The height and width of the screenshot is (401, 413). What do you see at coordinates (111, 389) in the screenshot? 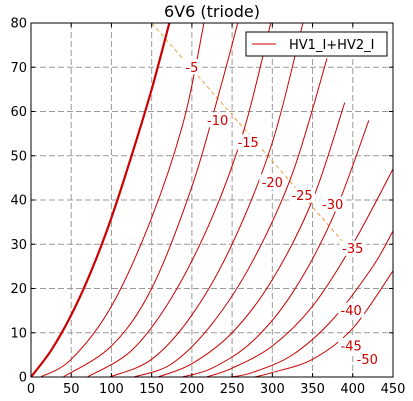
I see `x-tick-label: 100` at bounding box center [111, 389].